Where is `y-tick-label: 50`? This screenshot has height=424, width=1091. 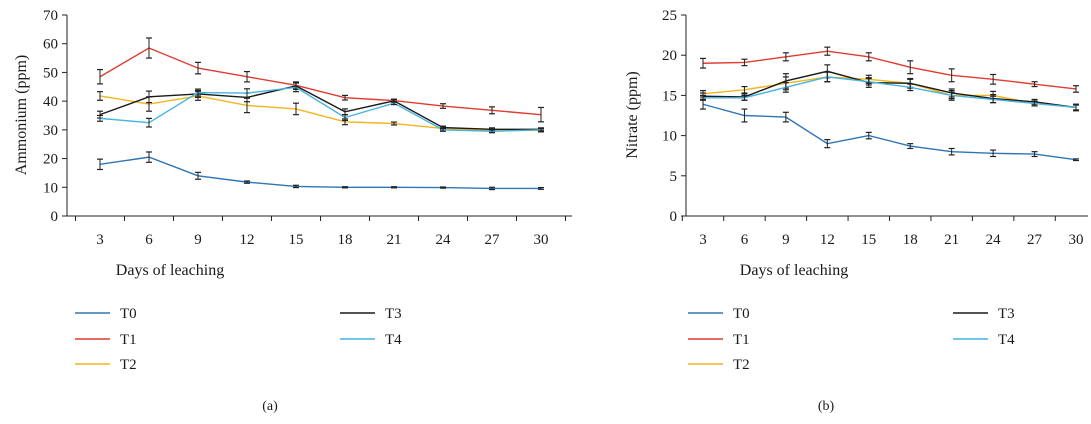
y-tick-label: 50 is located at coordinates (50, 73).